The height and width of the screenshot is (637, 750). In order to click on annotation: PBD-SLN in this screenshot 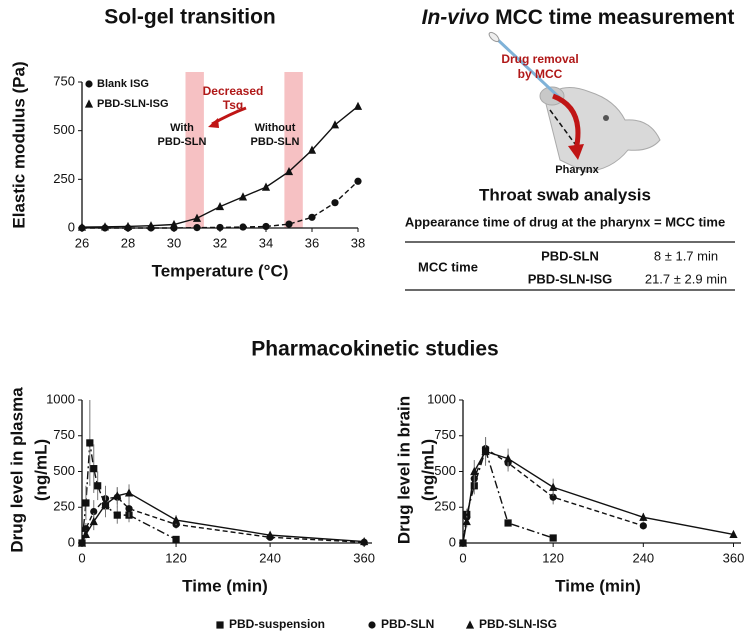, I will do `click(275, 142)`.